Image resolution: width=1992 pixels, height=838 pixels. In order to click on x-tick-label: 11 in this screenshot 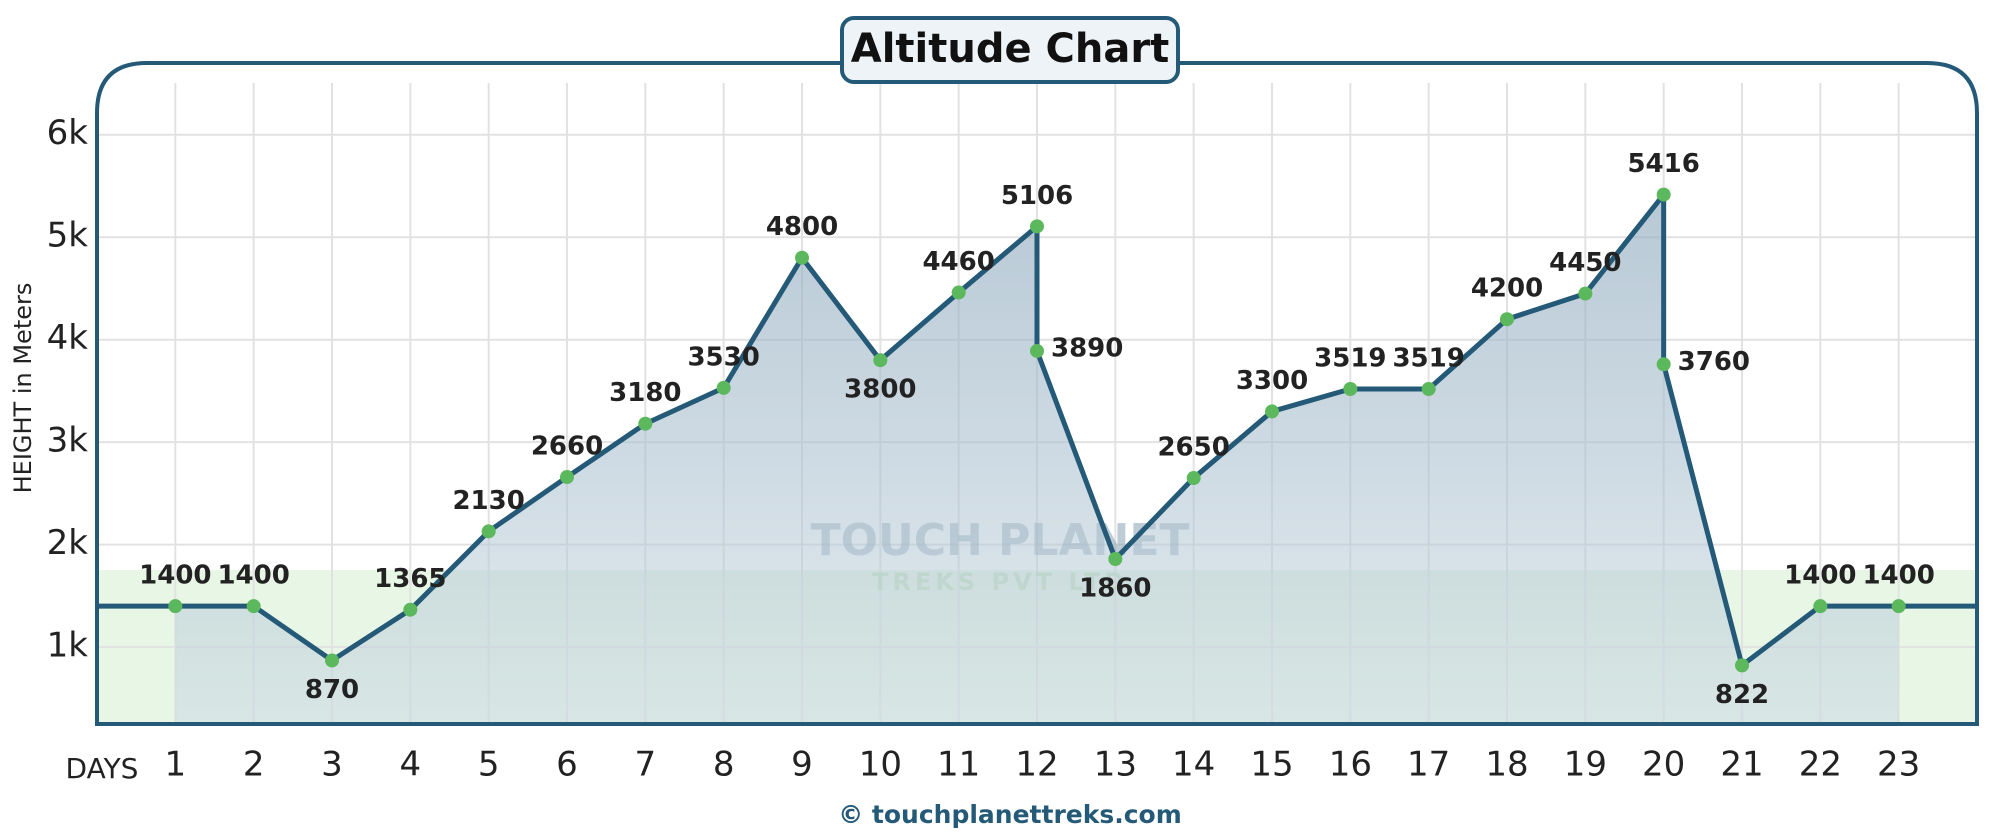, I will do `click(958, 765)`.